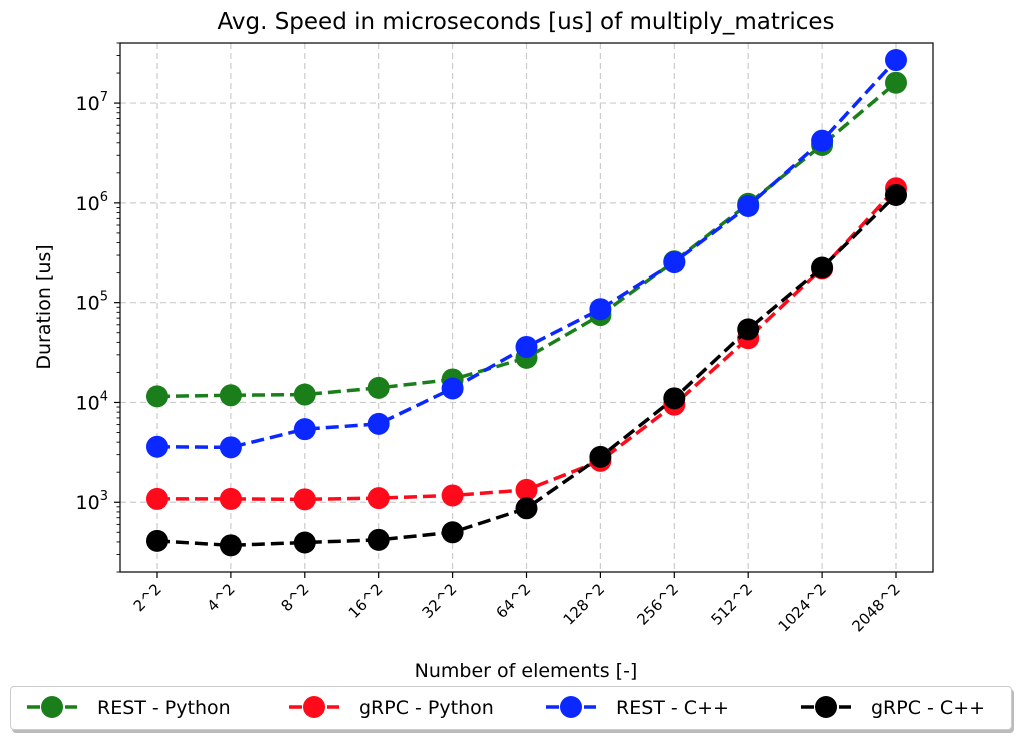  I want to click on x-tick-label: 1024^2, so click(802, 607).